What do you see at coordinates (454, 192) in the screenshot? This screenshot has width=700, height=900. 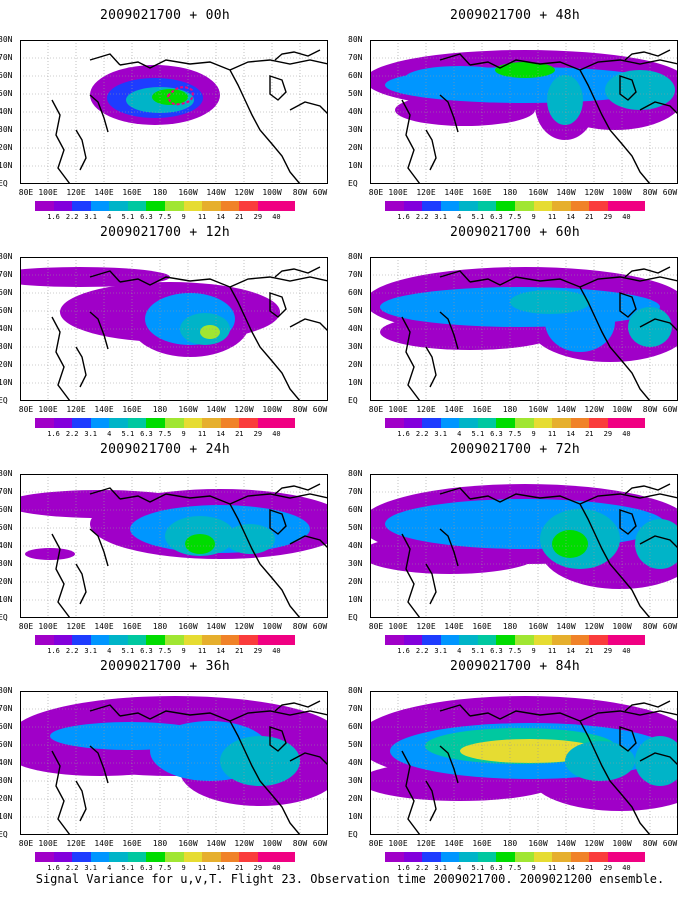 I see `lon-tick-label: 140E` at bounding box center [454, 192].